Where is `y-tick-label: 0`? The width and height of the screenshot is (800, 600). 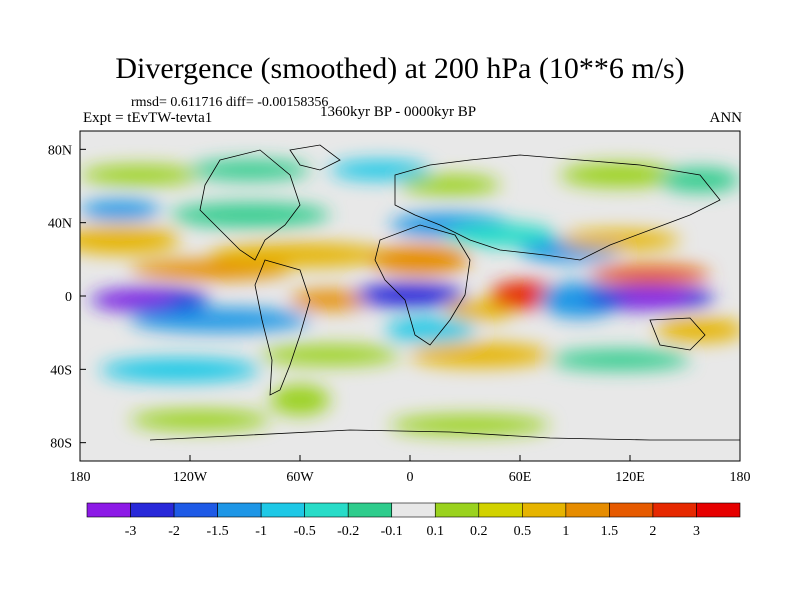
y-tick-label: 0 is located at coordinates (68, 297).